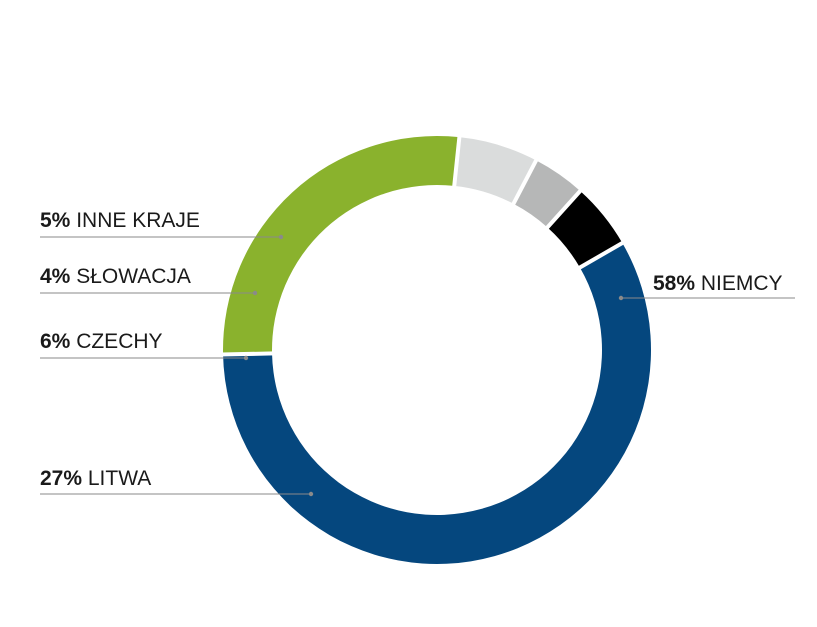 The width and height of the screenshot is (817, 627). I want to click on slice-label-percent: 4%, so click(55, 276).